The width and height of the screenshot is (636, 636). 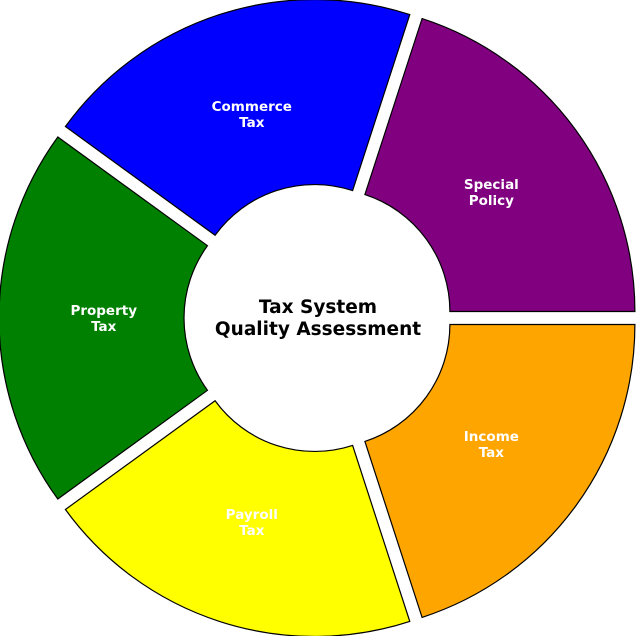 I want to click on slice-label-property-tax: Property Tax, so click(x=103, y=319).